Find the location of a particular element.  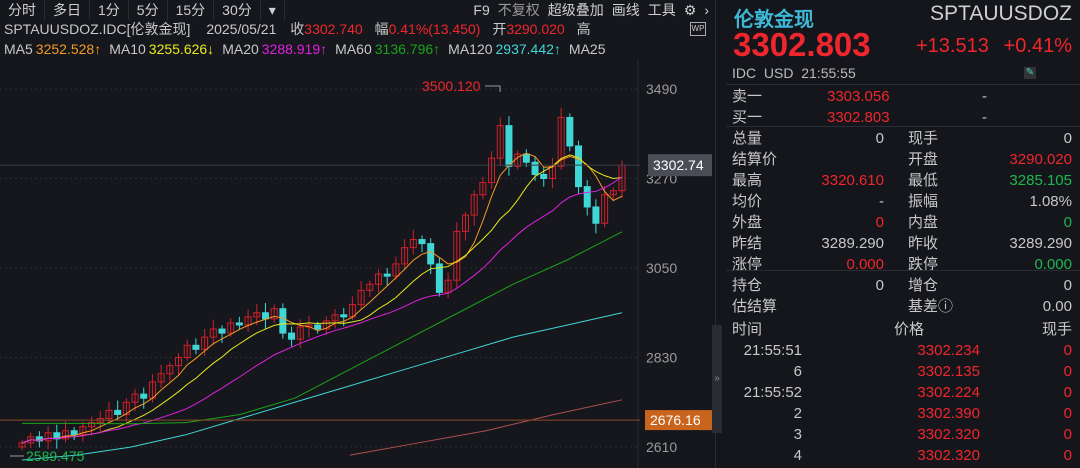

collapse-handle: » is located at coordinates (717, 379).